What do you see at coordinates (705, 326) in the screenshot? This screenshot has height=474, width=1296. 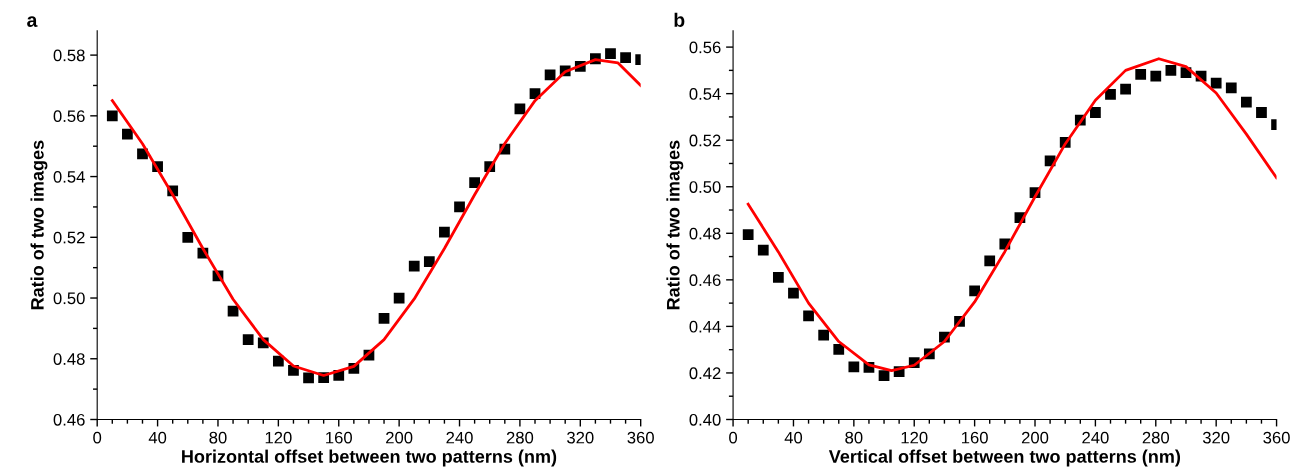 I see `y-tick-label: 0.44` at bounding box center [705, 326].